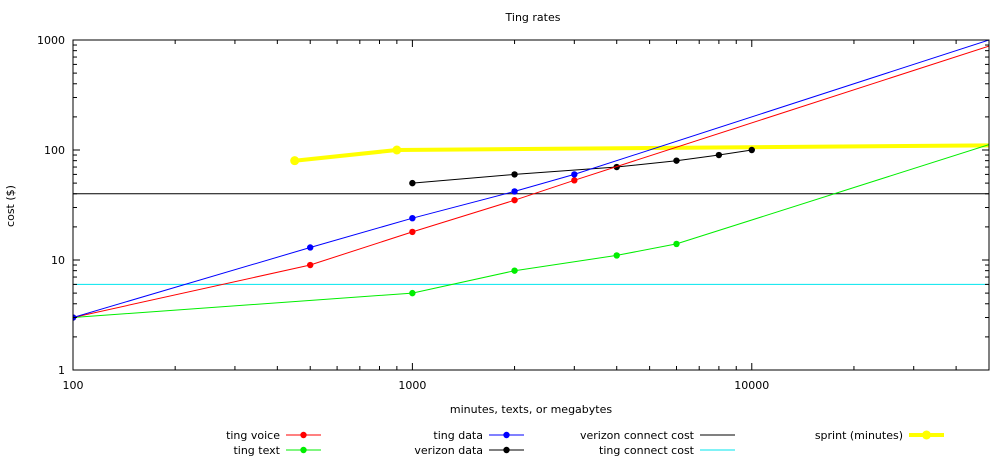  What do you see at coordinates (61, 370) in the screenshot?
I see `y-tick-label: 1` at bounding box center [61, 370].